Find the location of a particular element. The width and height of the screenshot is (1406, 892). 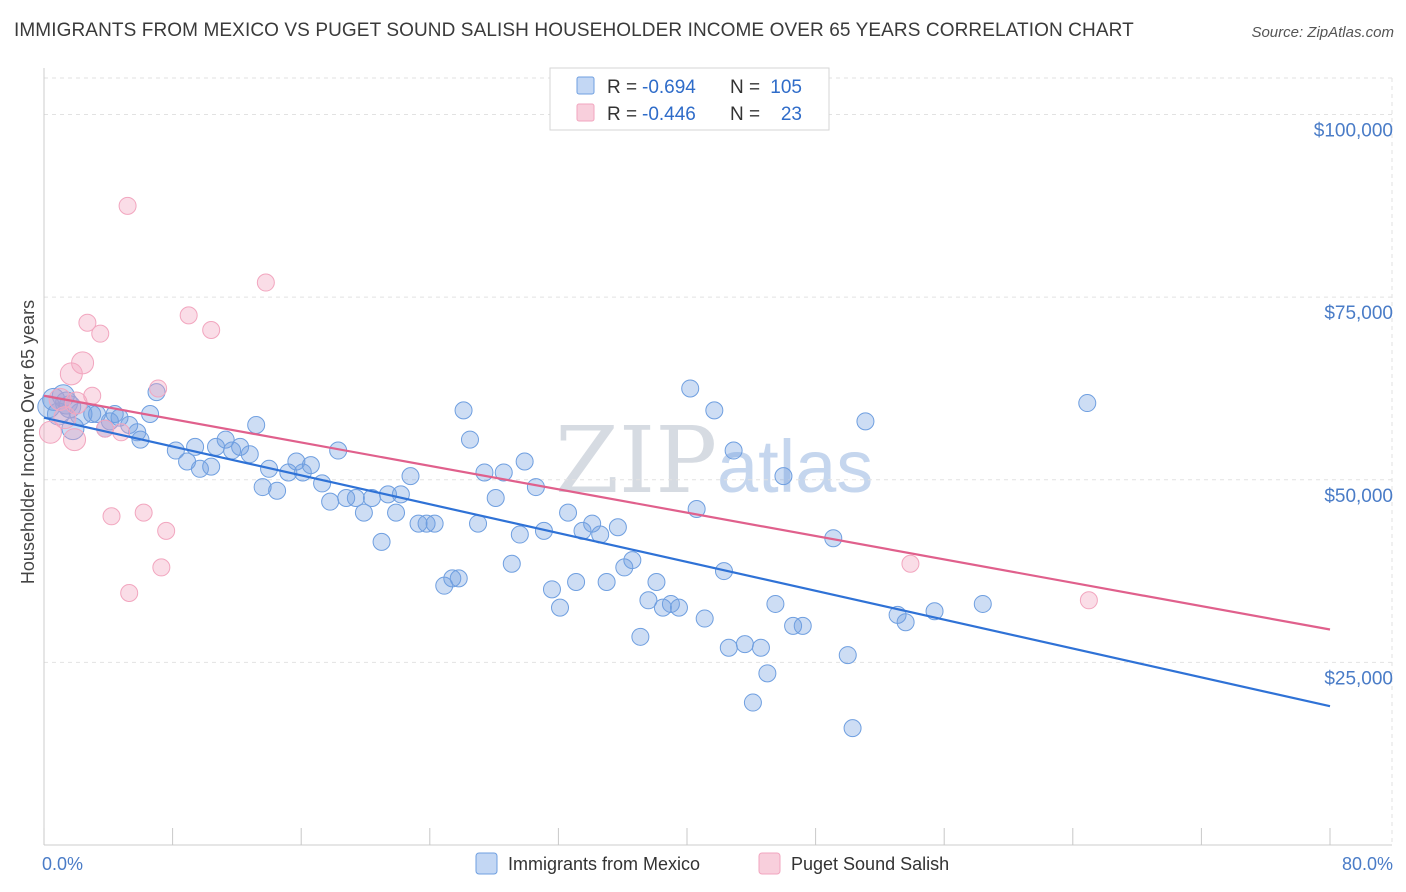

x-tick-label-0: 0.0% is located at coordinates (62, 864).